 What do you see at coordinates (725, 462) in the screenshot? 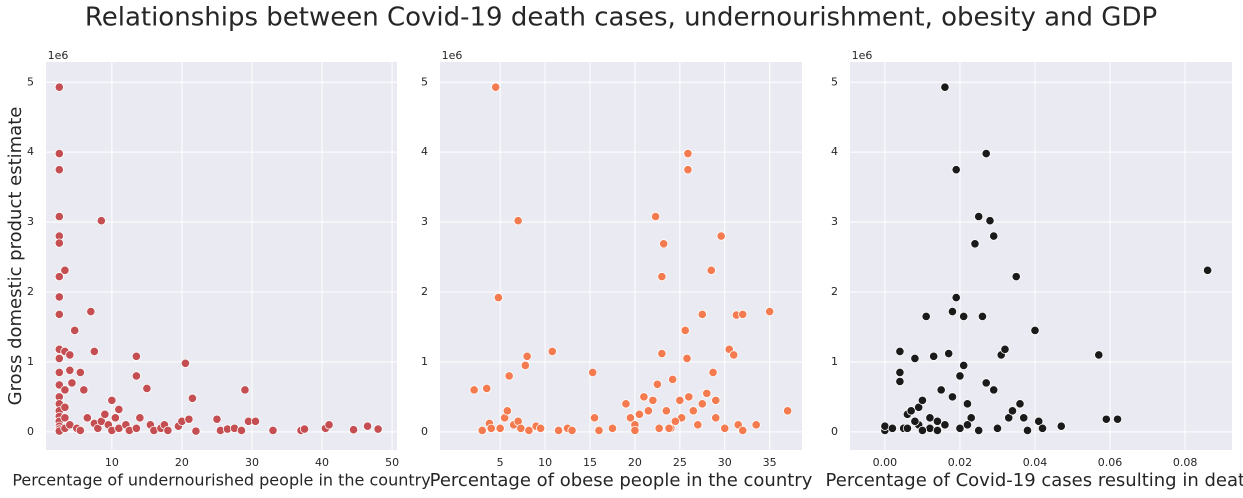
I see `x-tick-label: 30` at bounding box center [725, 462].